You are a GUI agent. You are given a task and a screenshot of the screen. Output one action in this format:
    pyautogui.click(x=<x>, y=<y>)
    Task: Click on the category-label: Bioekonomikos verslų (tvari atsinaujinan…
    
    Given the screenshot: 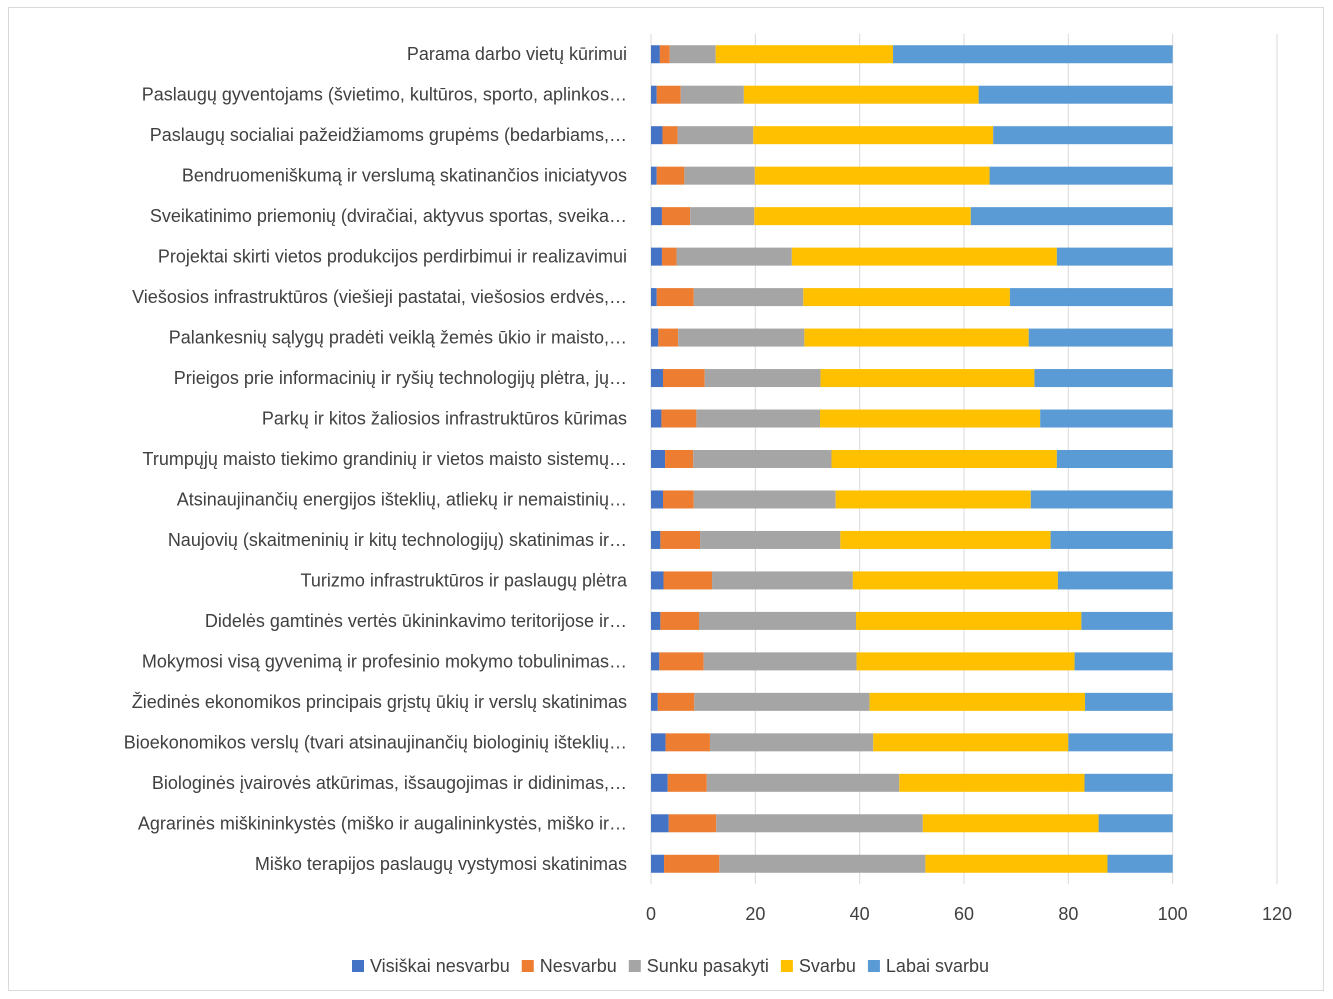 What is the action you would take?
    pyautogui.click(x=375, y=742)
    